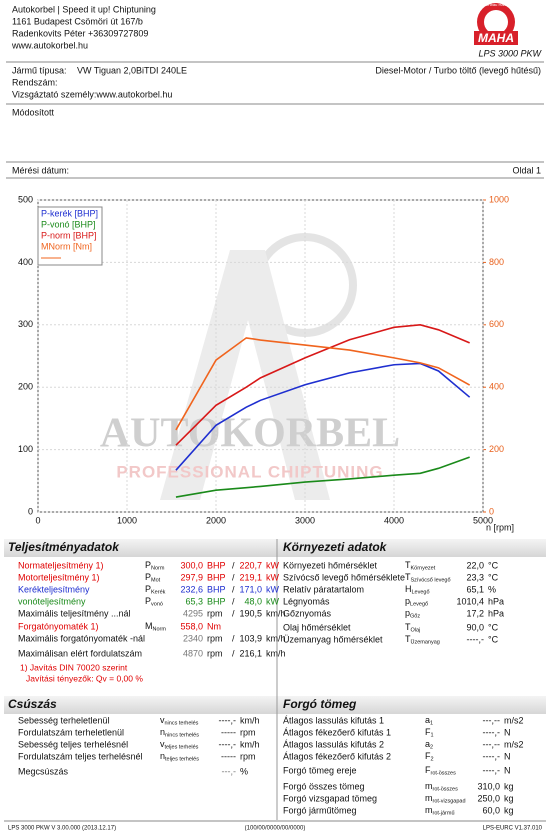  I want to click on row-unit: kW, so click(273, 601).